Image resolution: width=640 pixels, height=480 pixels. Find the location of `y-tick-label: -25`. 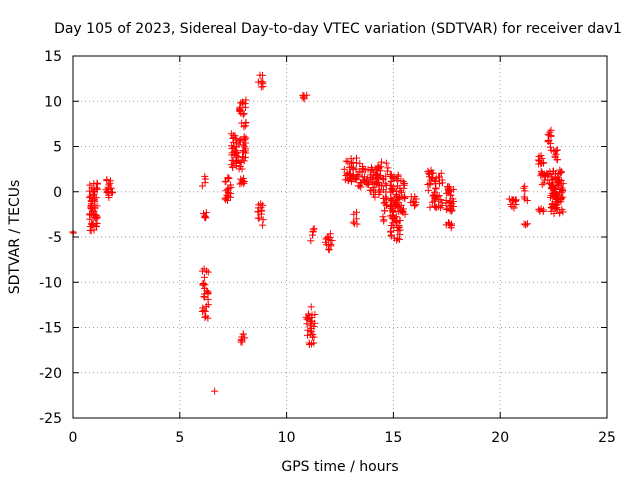

y-tick-label: -25 is located at coordinates (50, 419).